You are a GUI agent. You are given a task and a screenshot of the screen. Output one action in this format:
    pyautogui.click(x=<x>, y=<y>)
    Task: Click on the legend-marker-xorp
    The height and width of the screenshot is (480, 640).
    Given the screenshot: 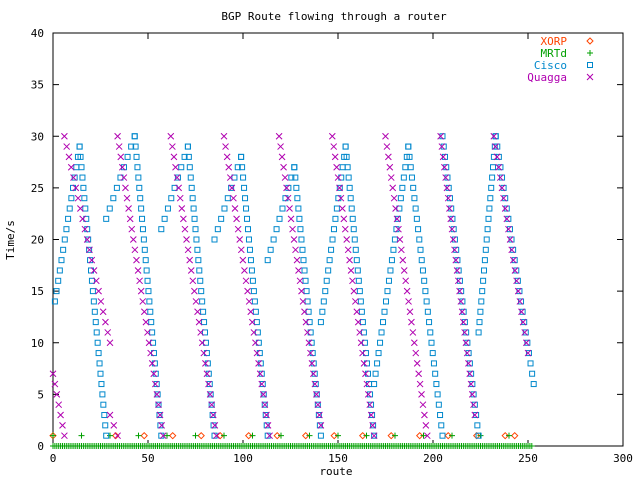 What is the action you would take?
    pyautogui.click(x=590, y=41)
    